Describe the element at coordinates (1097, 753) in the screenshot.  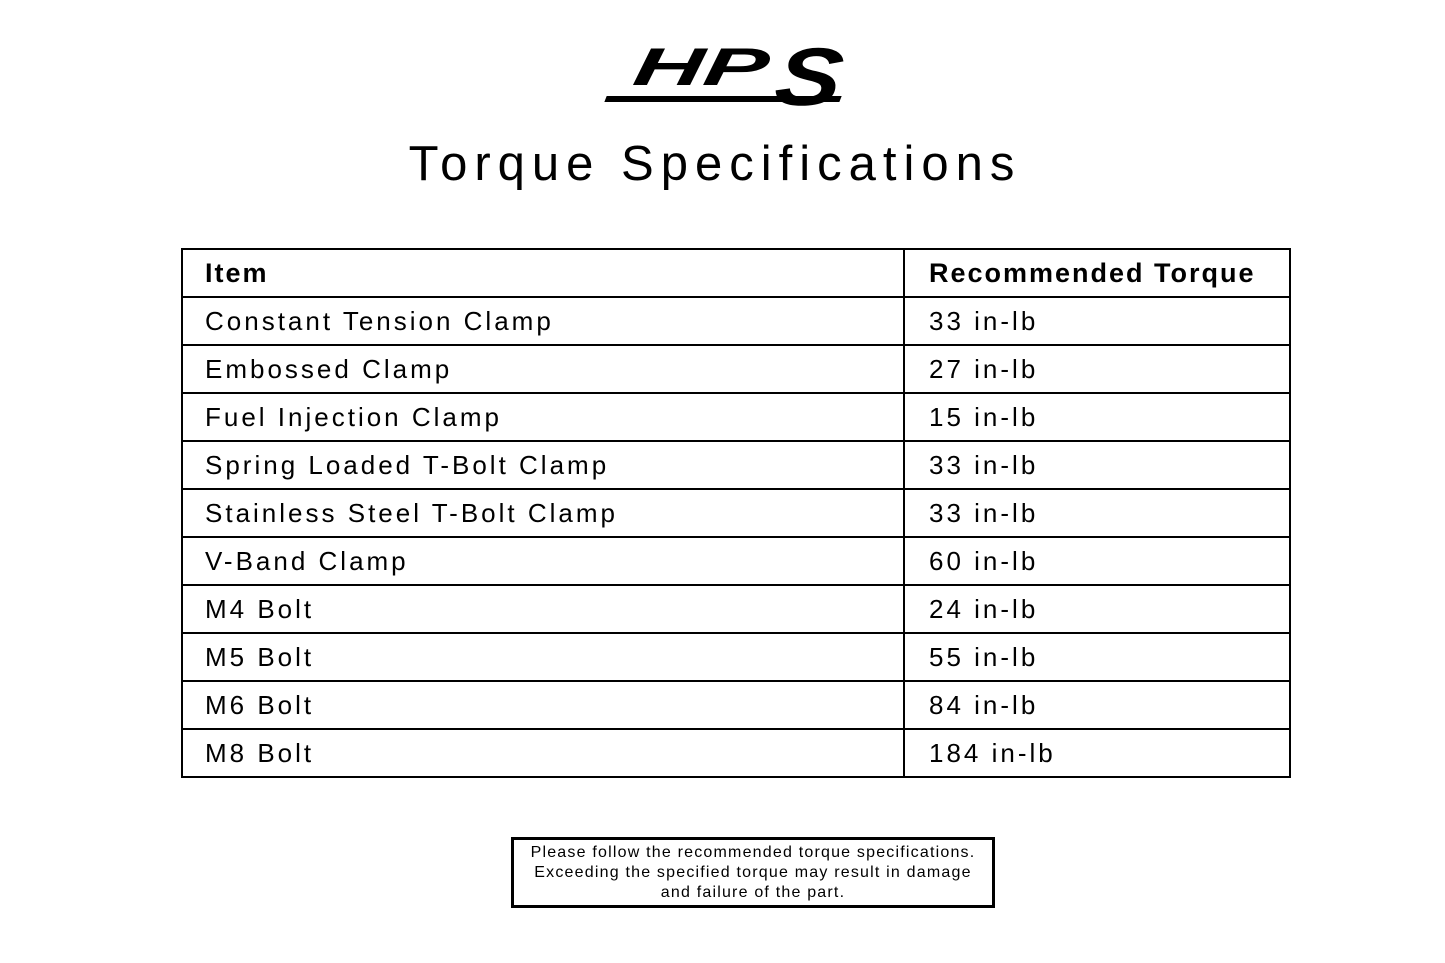
I see `torque-cell: 184 in-lb` at that location.